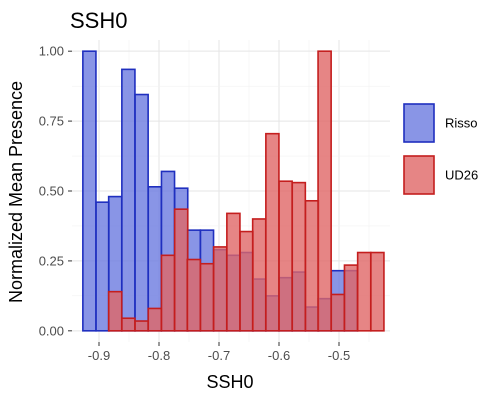 The height and width of the screenshot is (400, 500). What do you see at coordinates (51, 191) in the screenshot?
I see `y-tick-label: 0.50` at bounding box center [51, 191].